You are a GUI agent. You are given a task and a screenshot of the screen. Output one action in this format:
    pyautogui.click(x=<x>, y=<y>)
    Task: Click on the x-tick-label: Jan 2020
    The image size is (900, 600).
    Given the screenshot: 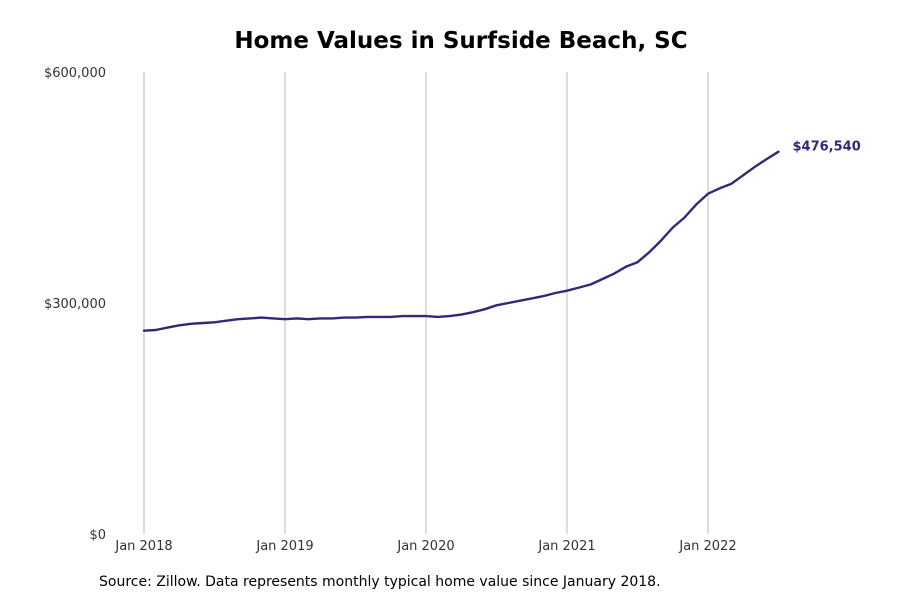 What is the action you would take?
    pyautogui.click(x=425, y=546)
    